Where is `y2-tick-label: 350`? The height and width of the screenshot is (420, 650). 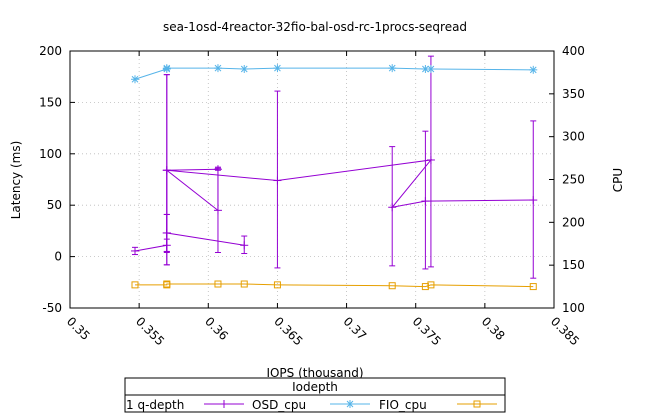 y2-tick-label: 350 is located at coordinates (573, 94).